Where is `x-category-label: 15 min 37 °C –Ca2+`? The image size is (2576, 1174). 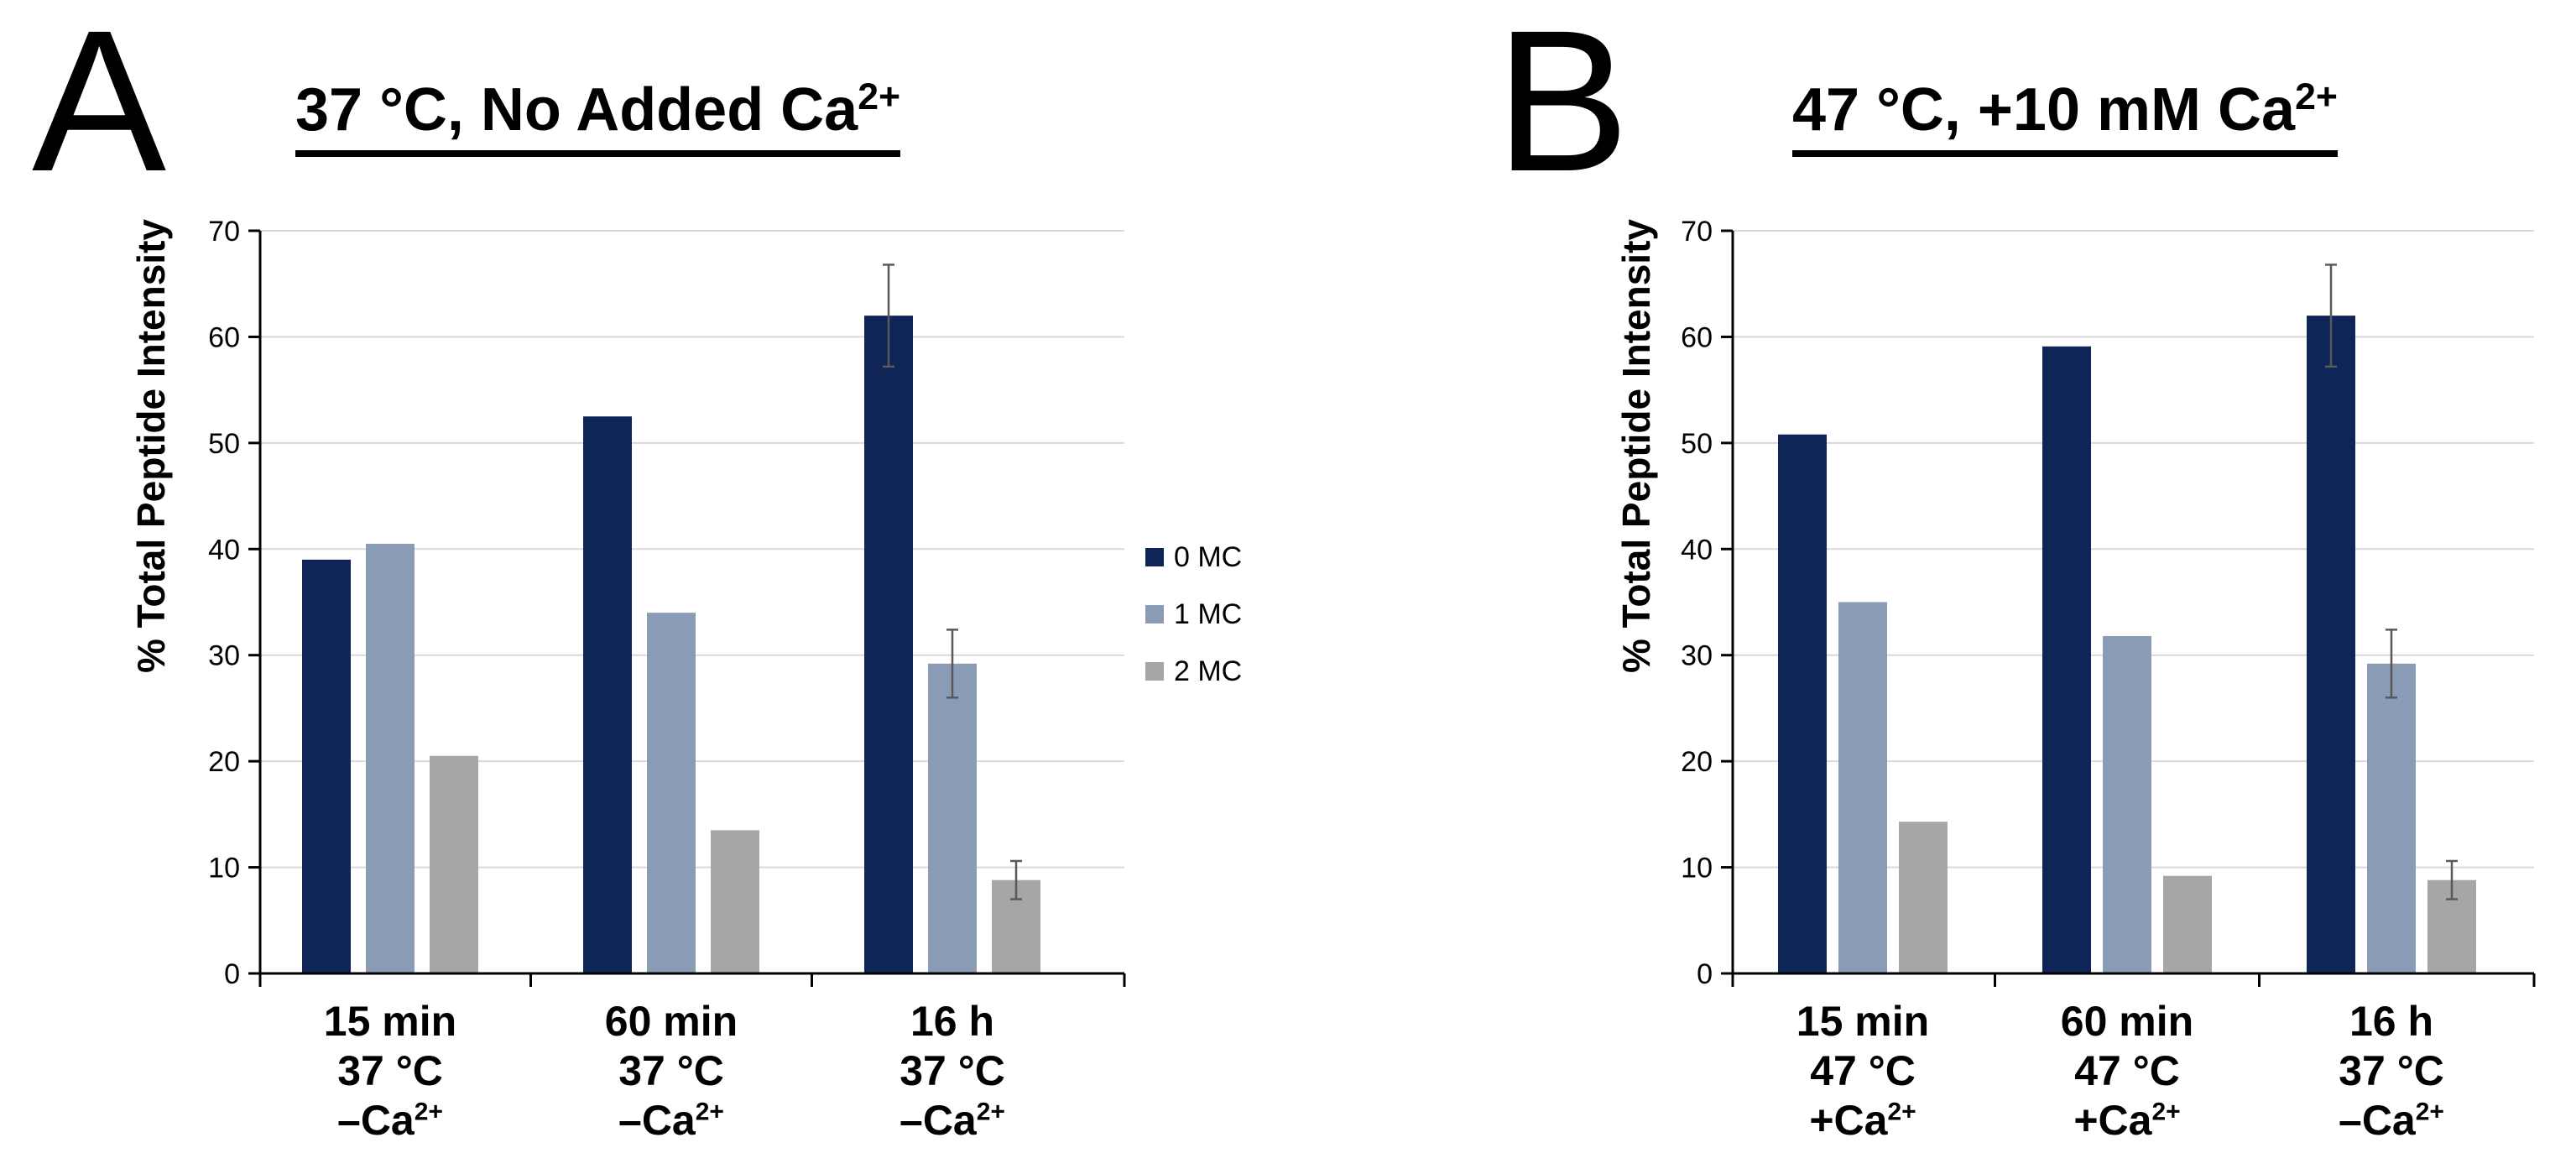 x-category-label: 15 min 37 °C –Ca2+ is located at coordinates (390, 1071).